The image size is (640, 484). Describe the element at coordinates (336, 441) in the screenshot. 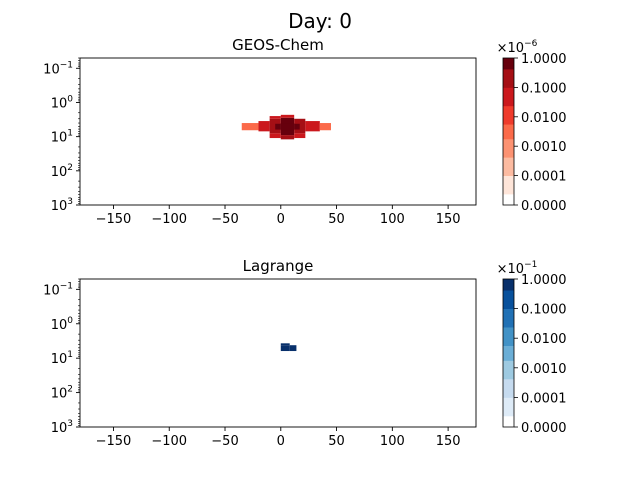

I see `panel2-x-tick-label: 50` at that location.